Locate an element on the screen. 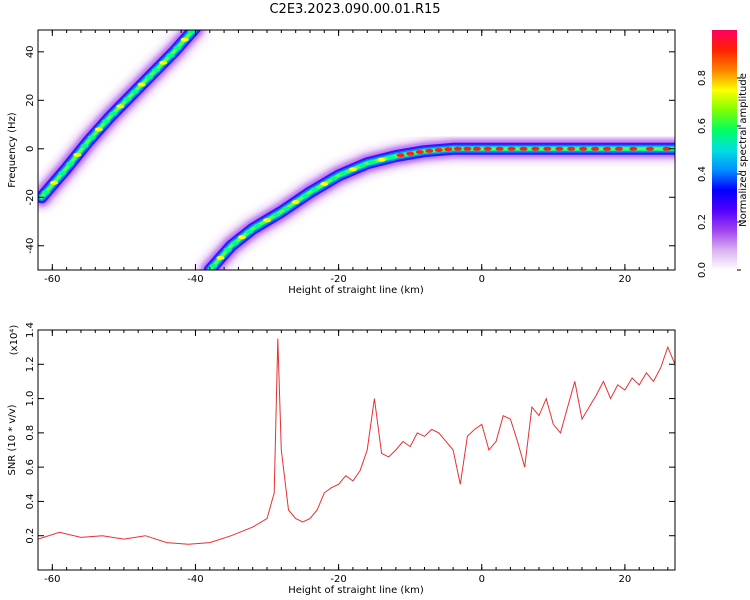  colorbar-tick-label: 0.8 is located at coordinates (702, 78).